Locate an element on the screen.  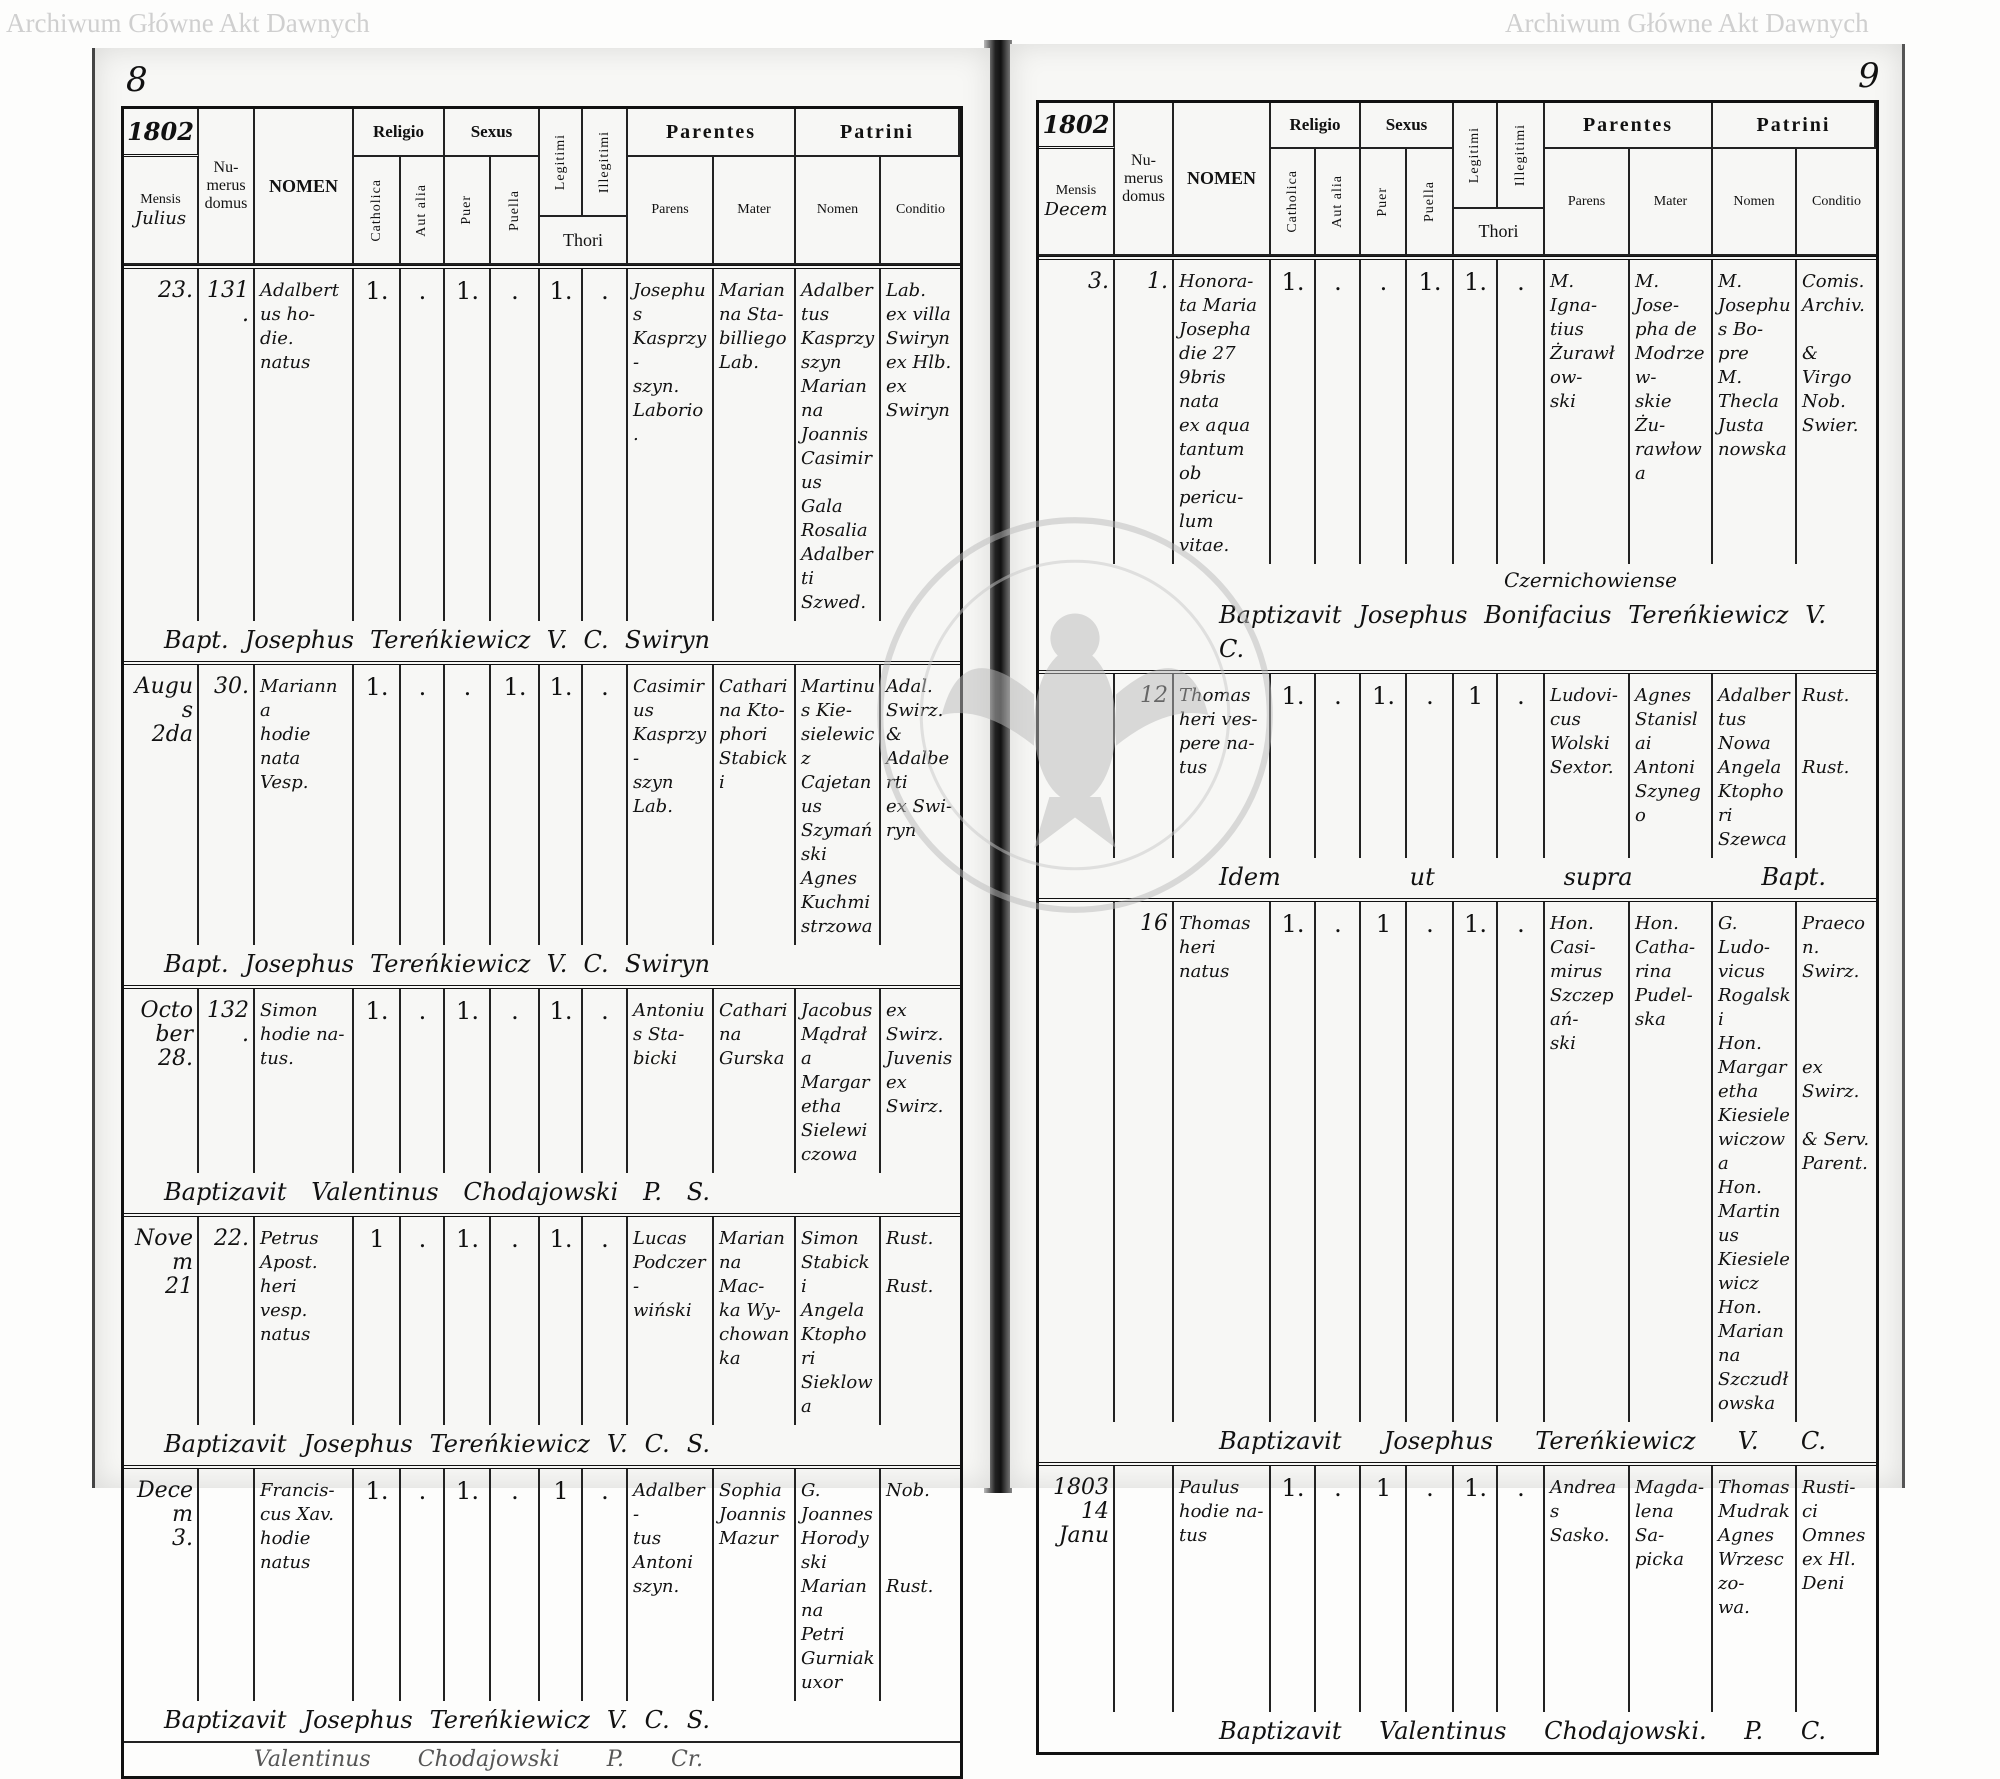
archive-watermark-text: Archiwum Główne Akt Dawnych is located at coordinates (1687, 23).